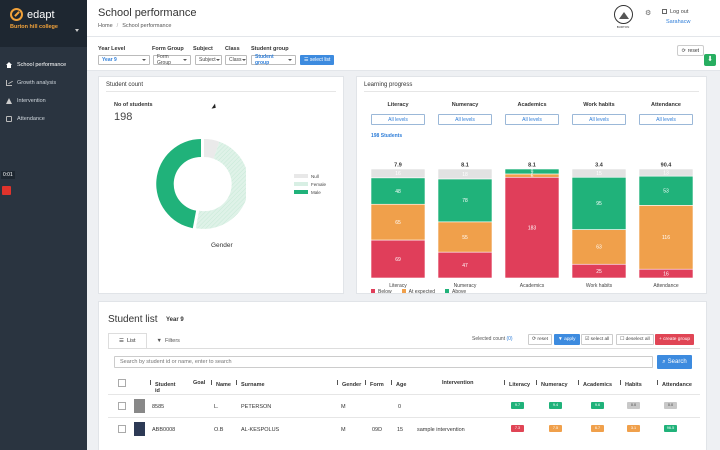  What do you see at coordinates (710, 60) in the screenshot?
I see `download-icon: ⬇` at bounding box center [710, 60].